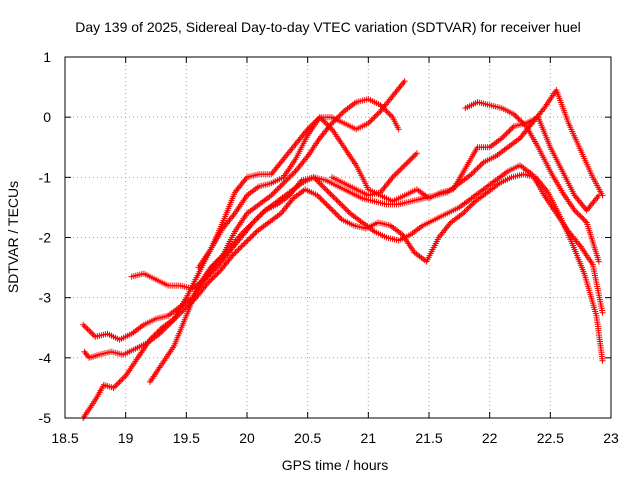  I want to click on x-tick-label: 22.5, so click(550, 438).